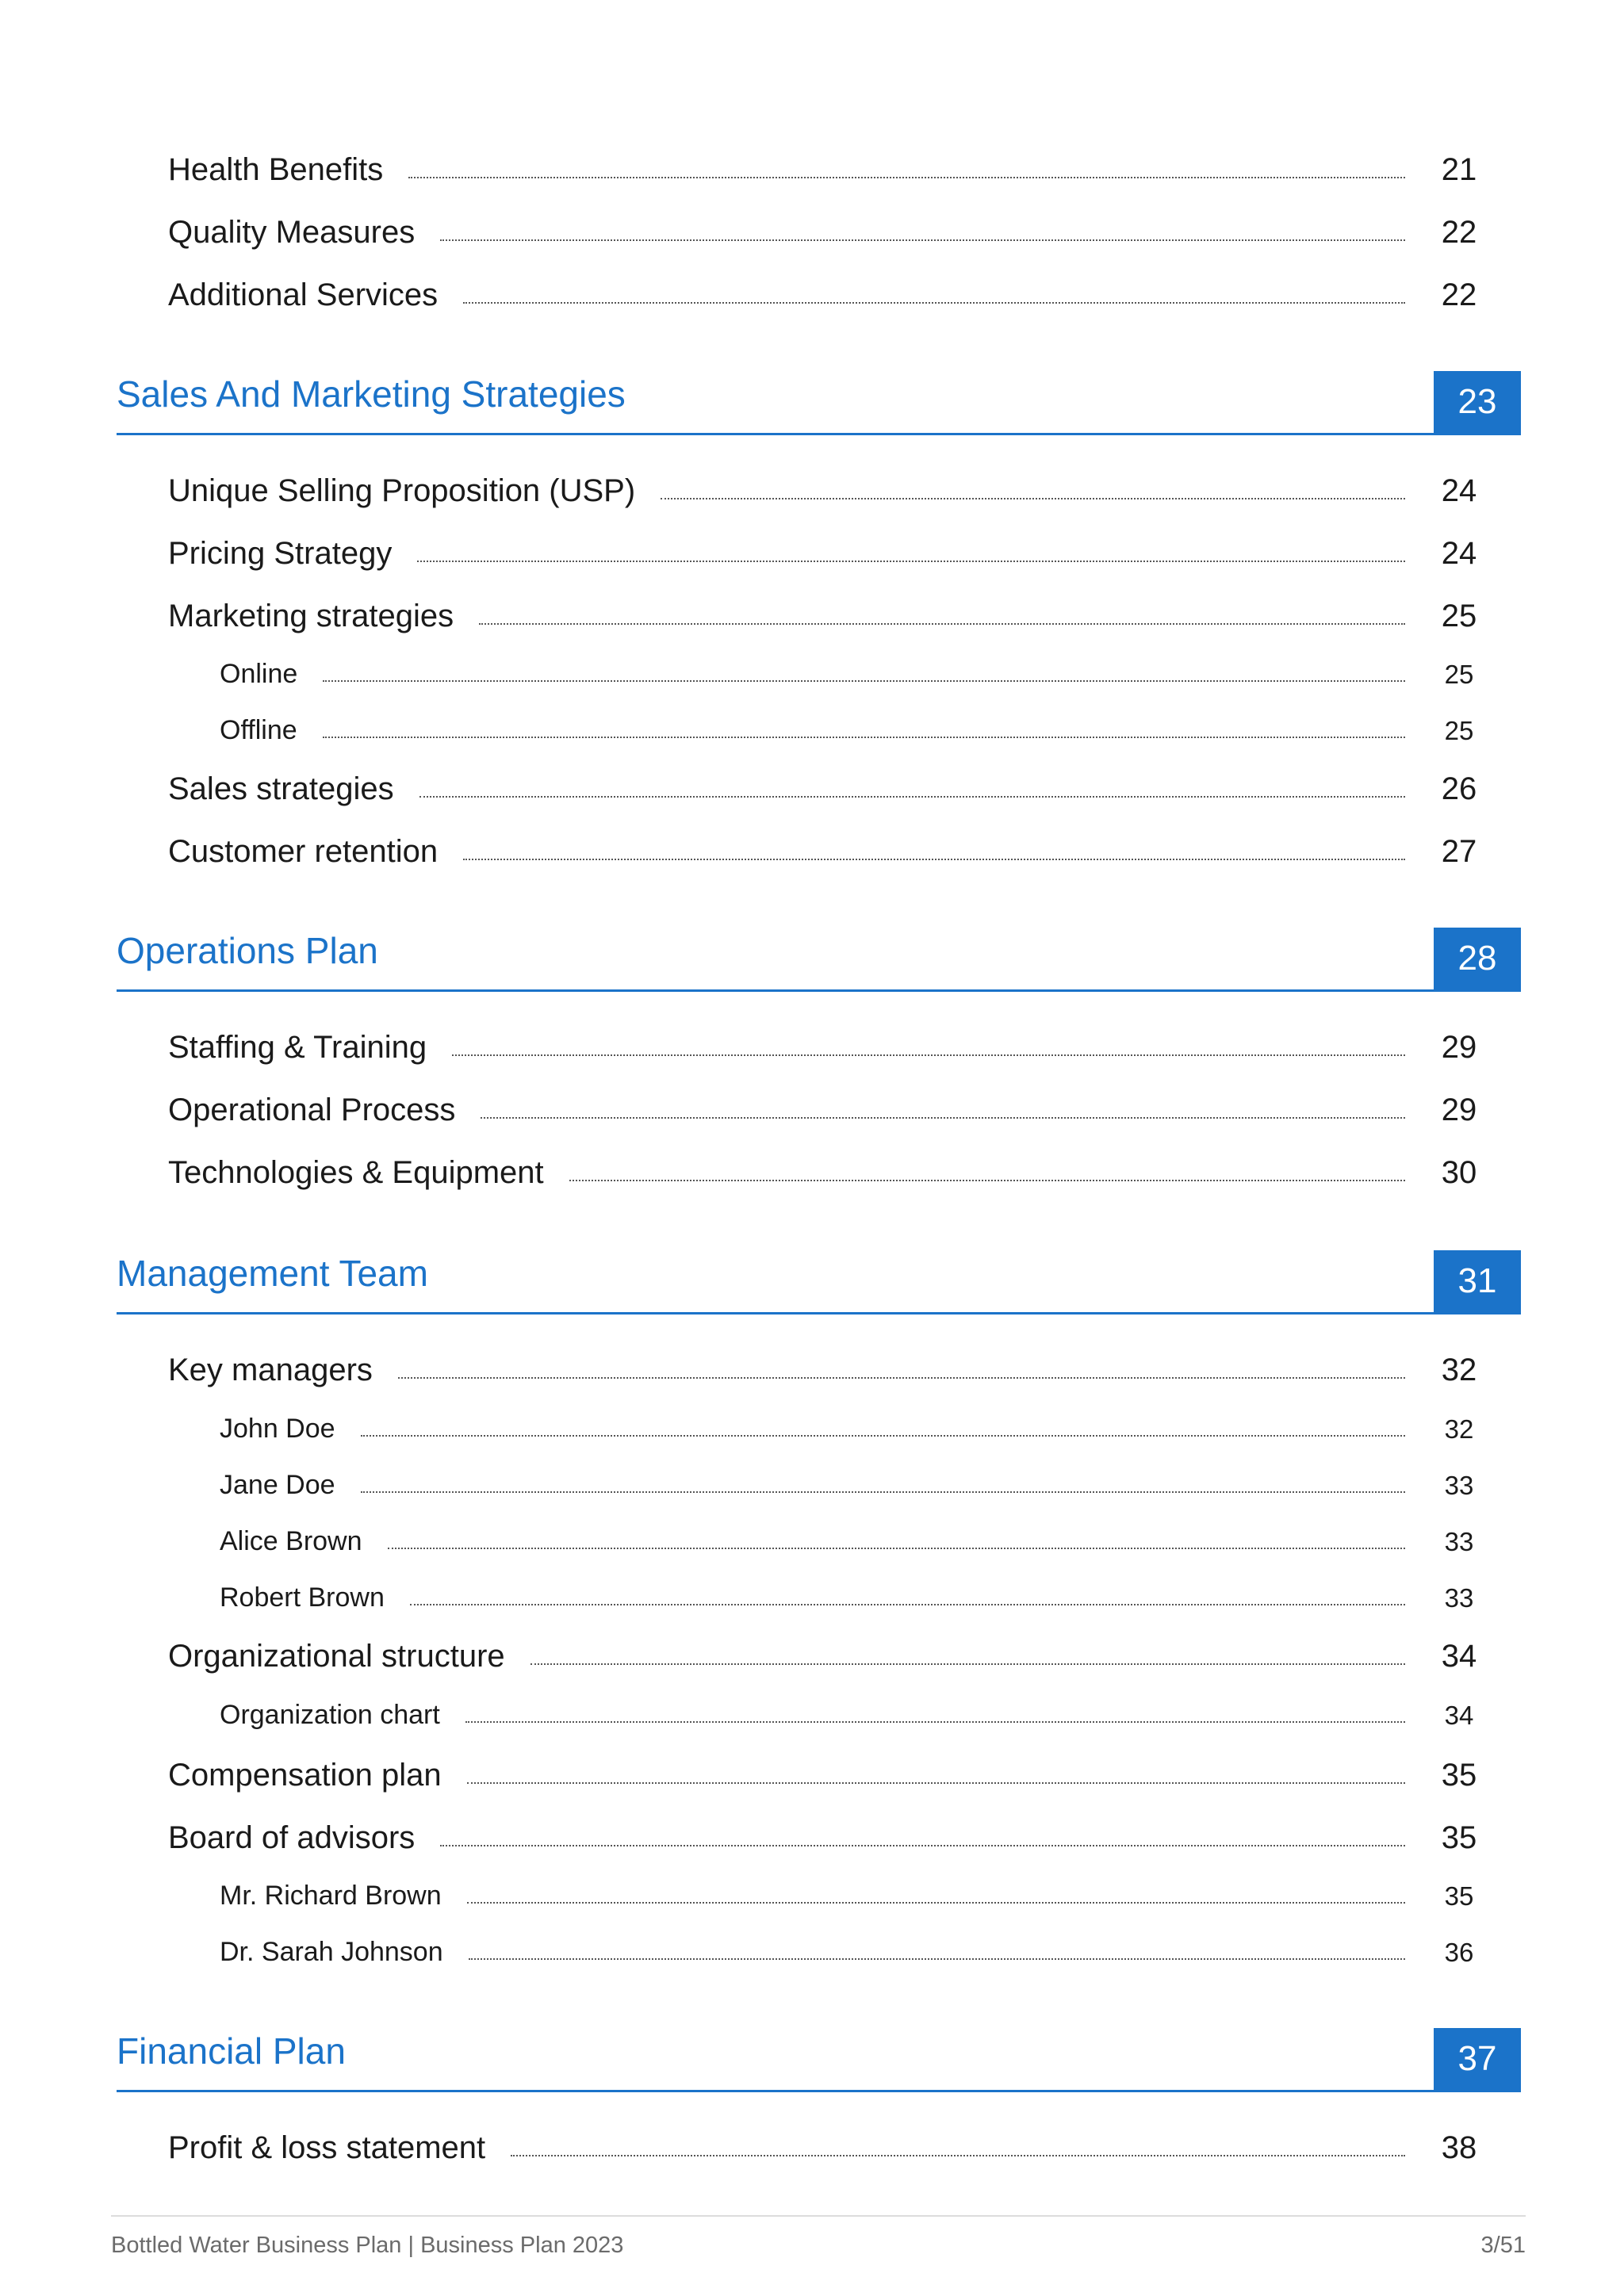 This screenshot has width=1624, height=2296. Describe the element at coordinates (1477, 402) in the screenshot. I see `section-page-badge: 23` at that location.